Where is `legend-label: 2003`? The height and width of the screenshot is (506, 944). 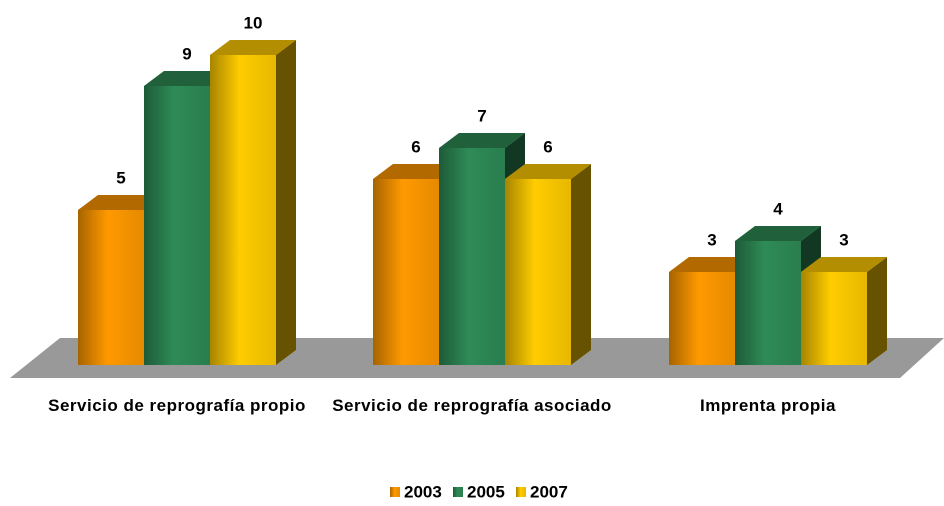
legend-label: 2003 is located at coordinates (423, 491).